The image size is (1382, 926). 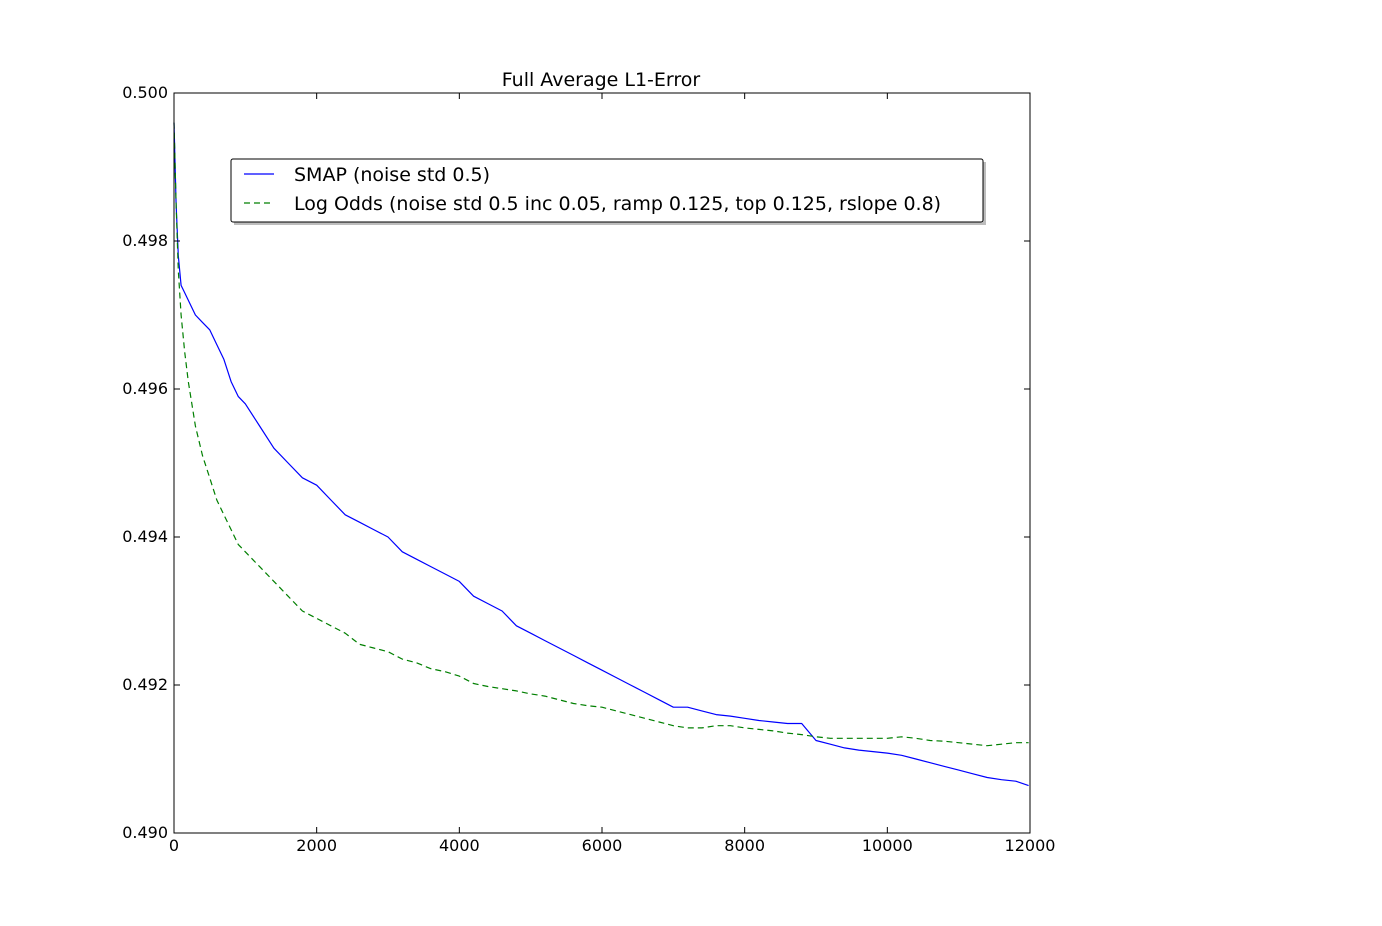 What do you see at coordinates (459, 845) in the screenshot?
I see `x-tick-label: 4000` at bounding box center [459, 845].